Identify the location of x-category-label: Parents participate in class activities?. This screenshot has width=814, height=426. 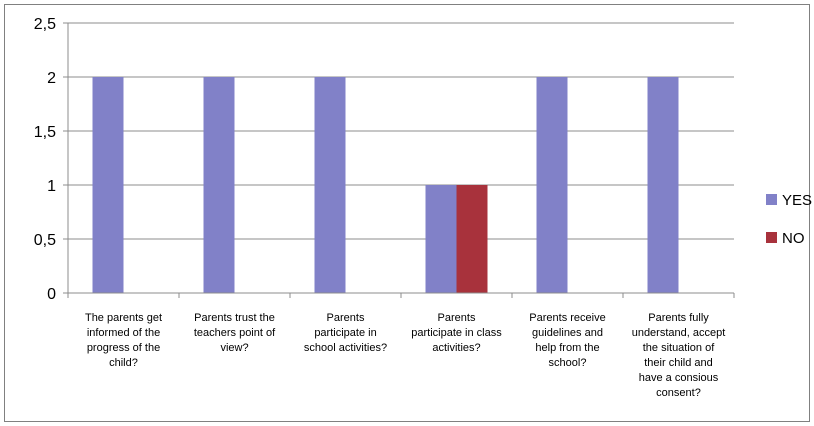
(456, 333).